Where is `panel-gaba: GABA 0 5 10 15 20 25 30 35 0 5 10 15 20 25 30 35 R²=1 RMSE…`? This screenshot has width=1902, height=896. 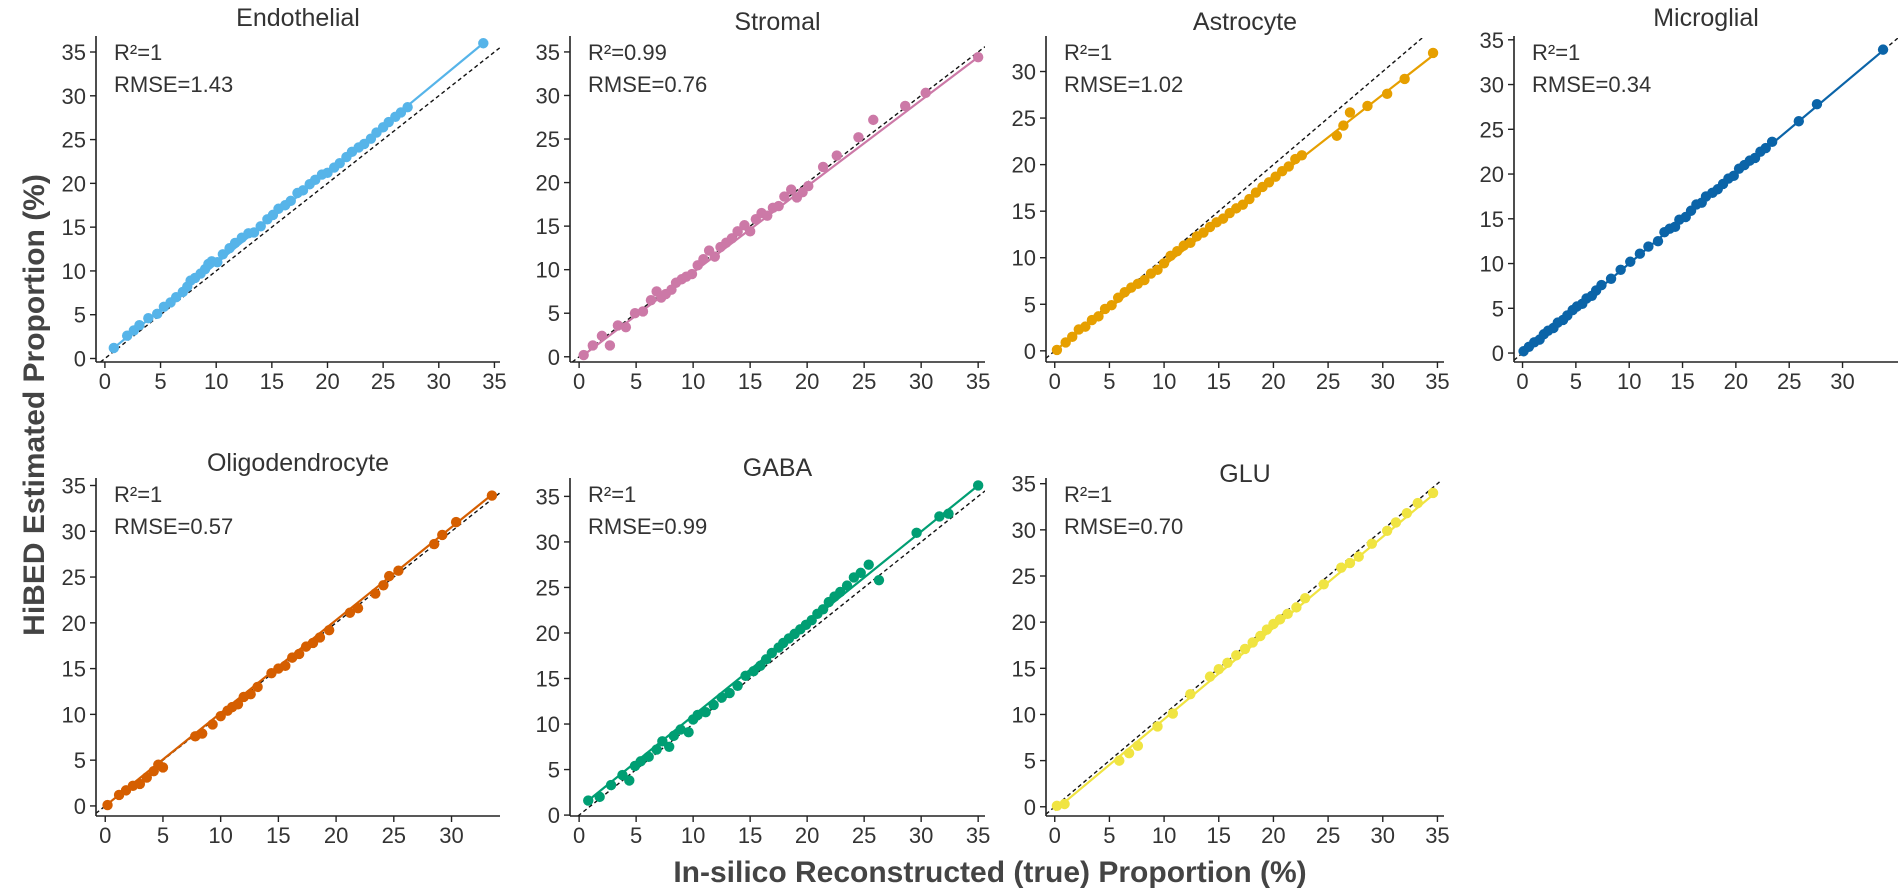 panel-gaba: GABA 0 5 10 15 20 25 30 35 0 5 10 15 20 25 30 35 R²=1 RMSE… is located at coordinates (763, 651).